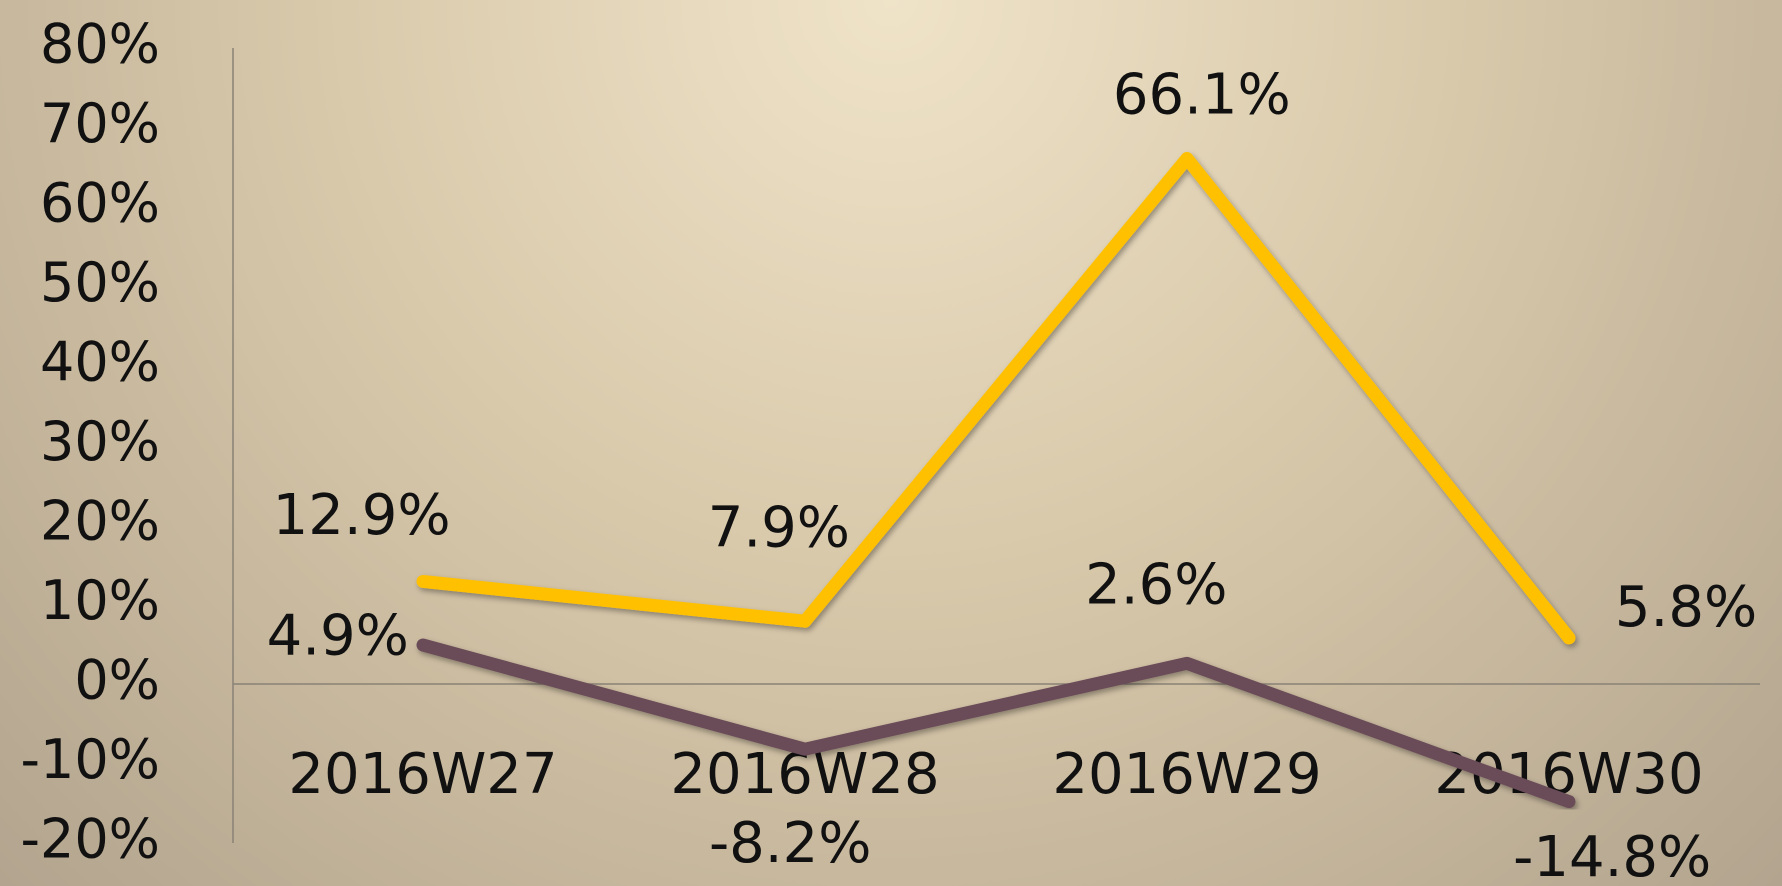 The height and width of the screenshot is (886, 1782). What do you see at coordinates (100, 123) in the screenshot?
I see `y-tick-label: 70%` at bounding box center [100, 123].